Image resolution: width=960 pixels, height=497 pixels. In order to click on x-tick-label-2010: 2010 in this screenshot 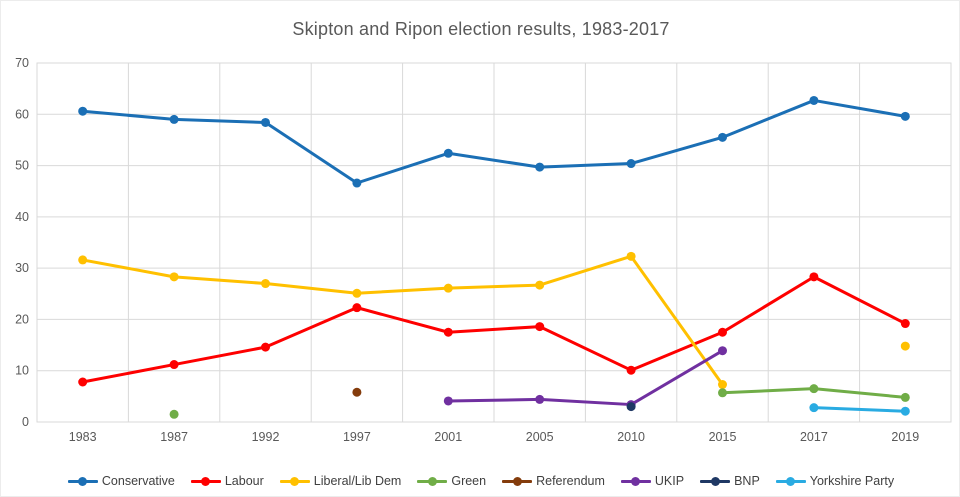, I will do `click(631, 437)`.